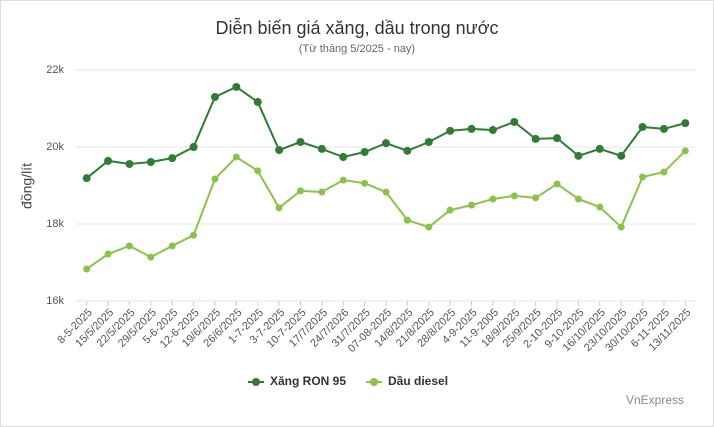 The height and width of the screenshot is (427, 714). What do you see at coordinates (357, 49) in the screenshot?
I see `chart-subtitle: (Từ tháng 5/2025 - nay)` at bounding box center [357, 49].